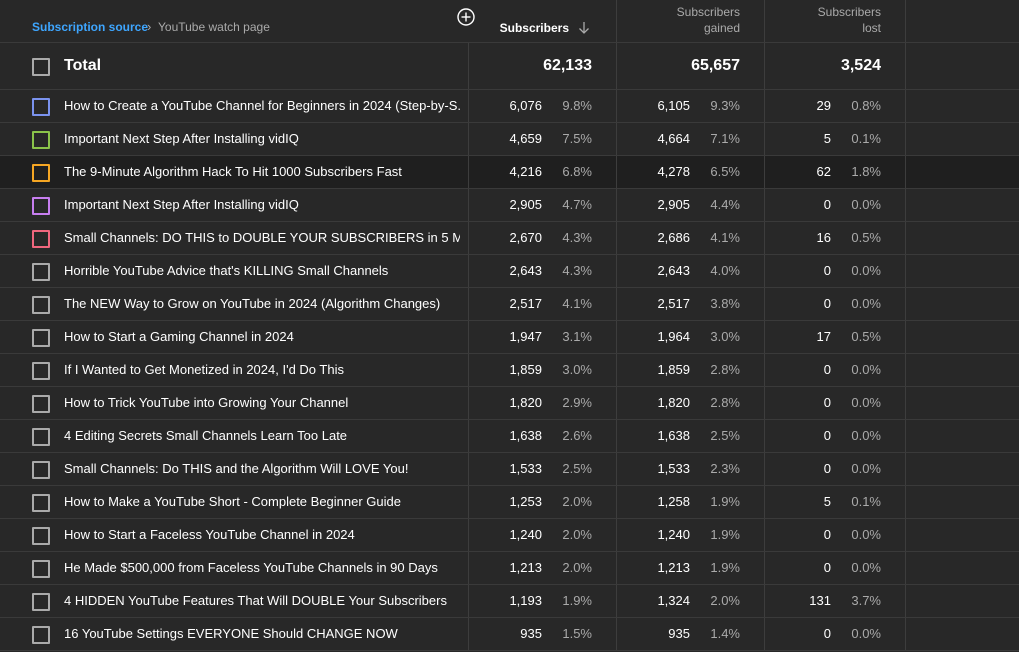  What do you see at coordinates (725, 468) in the screenshot?
I see `subscribers-gained-percent: 2.3%` at bounding box center [725, 468].